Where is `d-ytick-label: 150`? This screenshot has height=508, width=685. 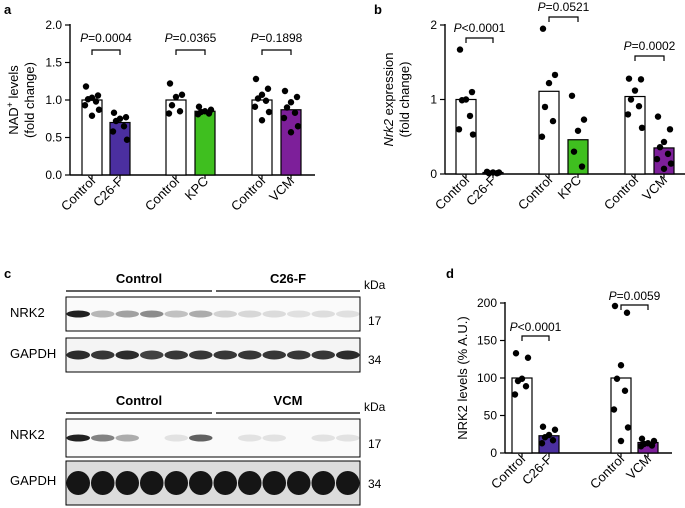 d-ytick-label: 150 is located at coordinates (487, 341).